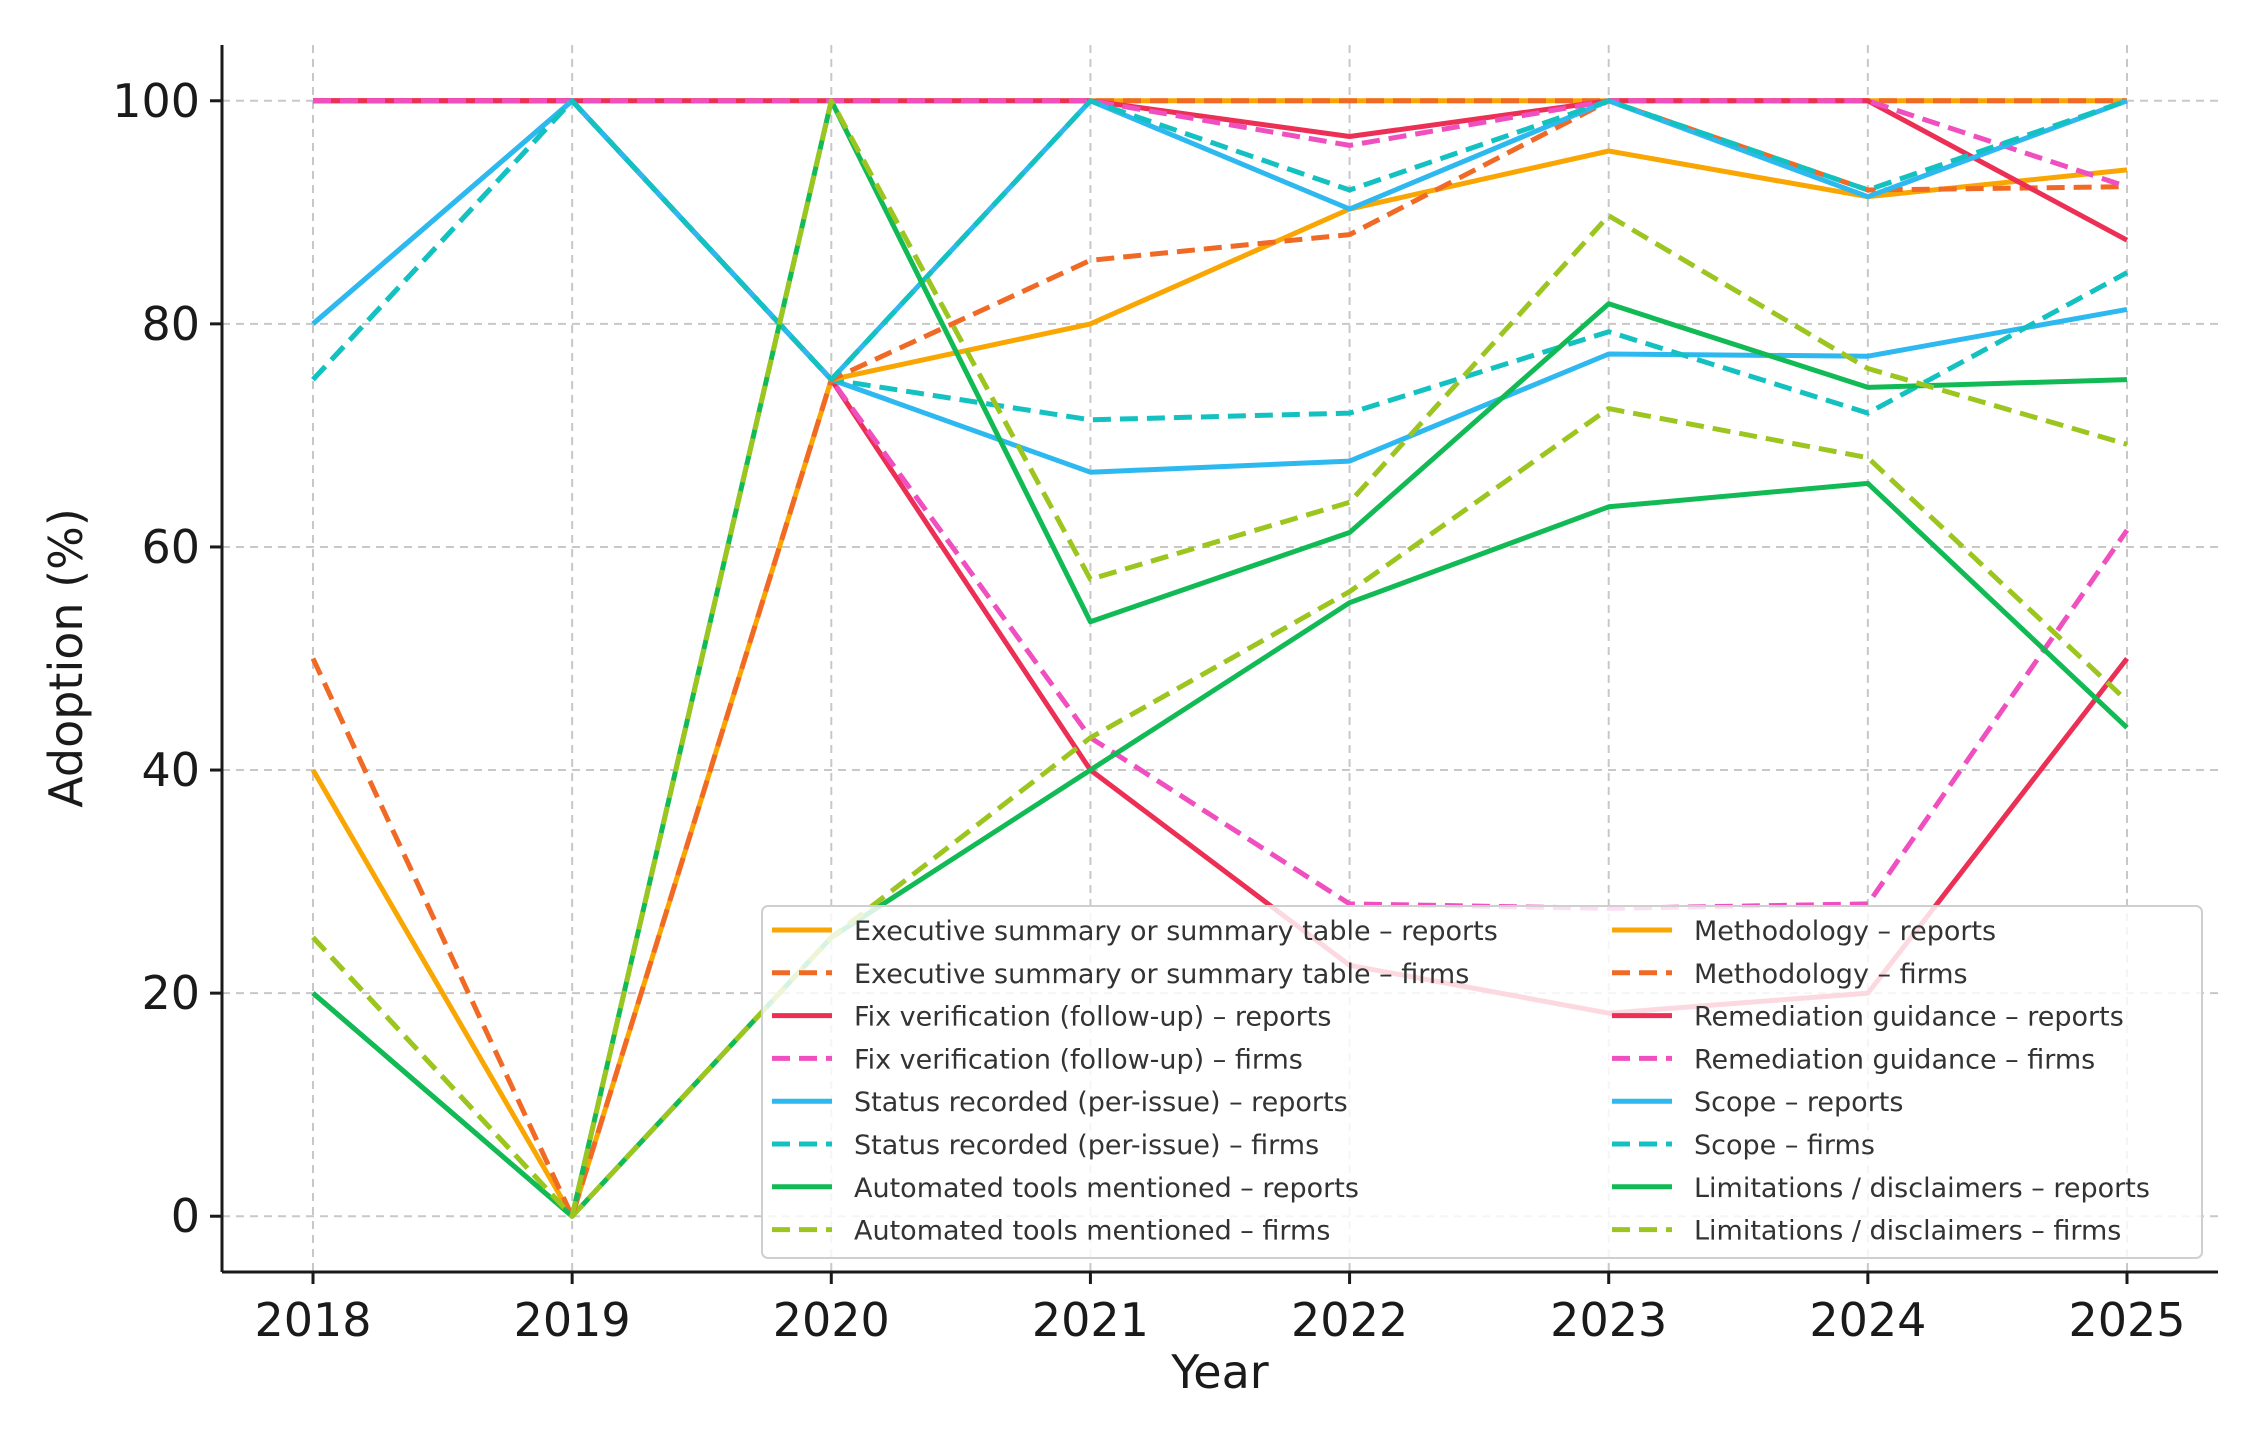 Image resolution: width=2250 pixels, height=1440 pixels. Describe the element at coordinates (1086, 1145) in the screenshot. I see `legend-label: Status recorded (per-issue) – firms` at that location.